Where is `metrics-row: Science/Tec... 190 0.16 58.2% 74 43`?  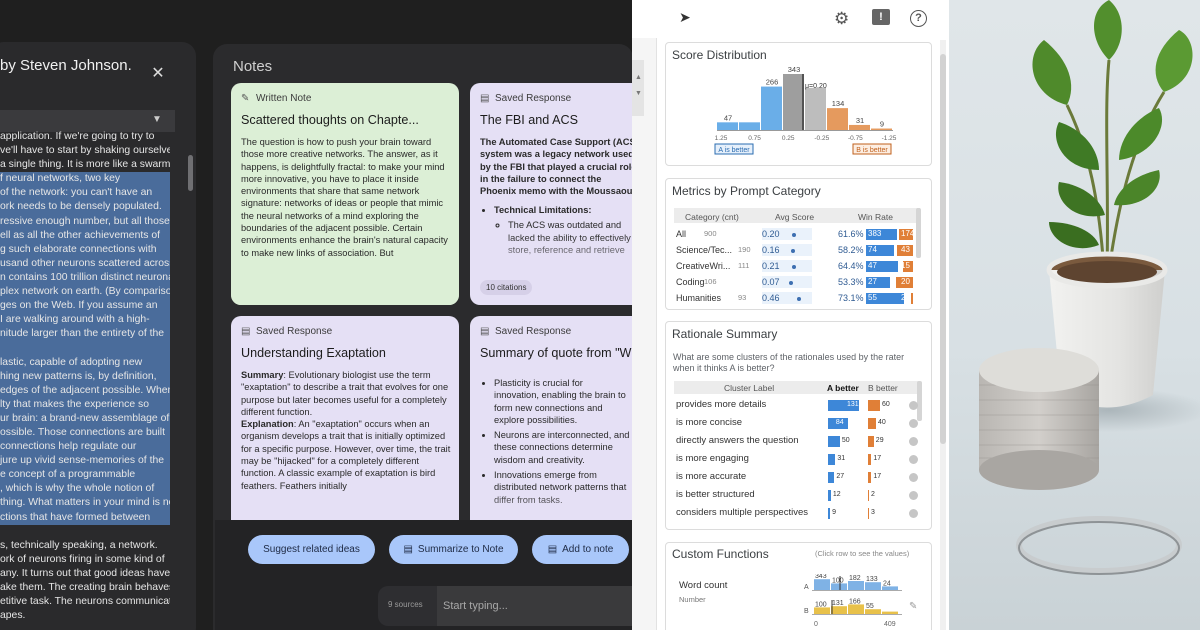 metrics-row: Science/Tec... 190 0.16 58.2% 74 43 is located at coordinates (798, 251).